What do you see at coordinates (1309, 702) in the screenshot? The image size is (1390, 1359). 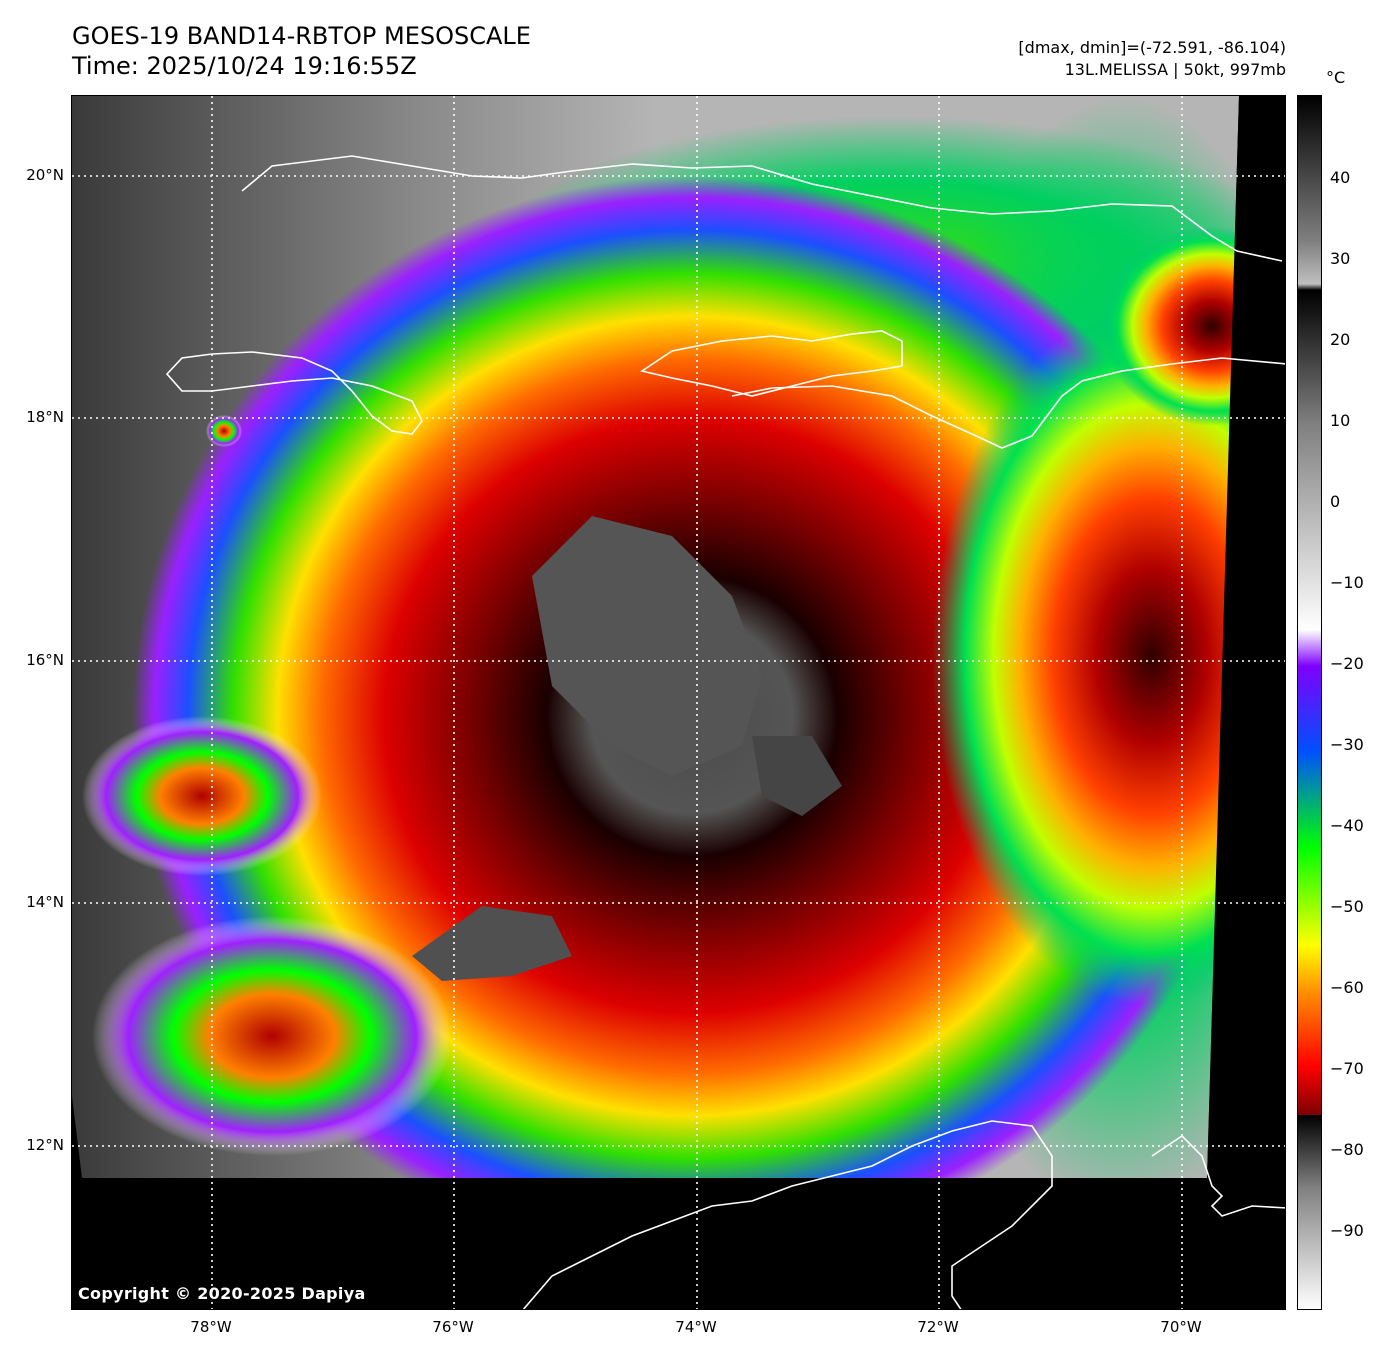 I see `colorbar` at bounding box center [1309, 702].